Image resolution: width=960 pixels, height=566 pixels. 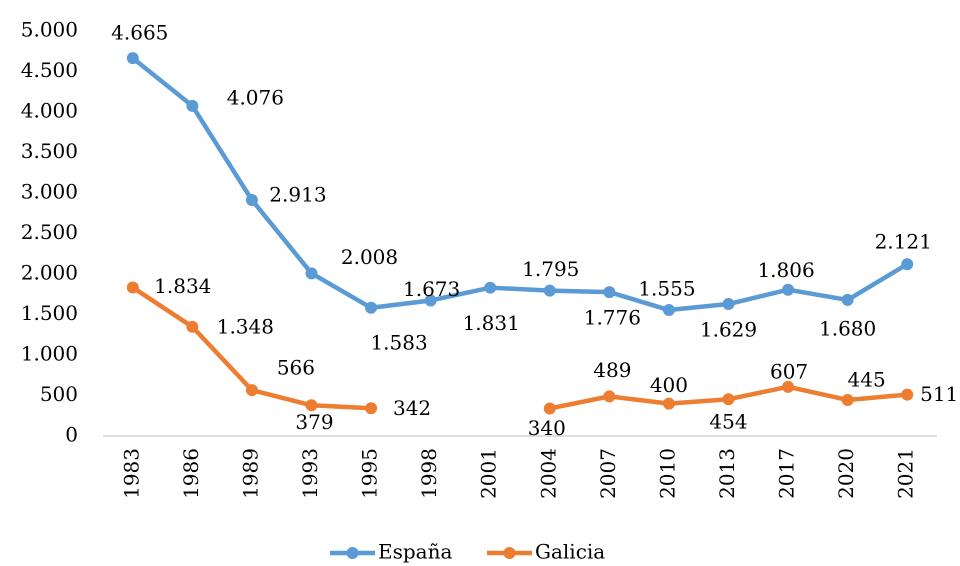 I want to click on data-label: 1.629, so click(x=728, y=330).